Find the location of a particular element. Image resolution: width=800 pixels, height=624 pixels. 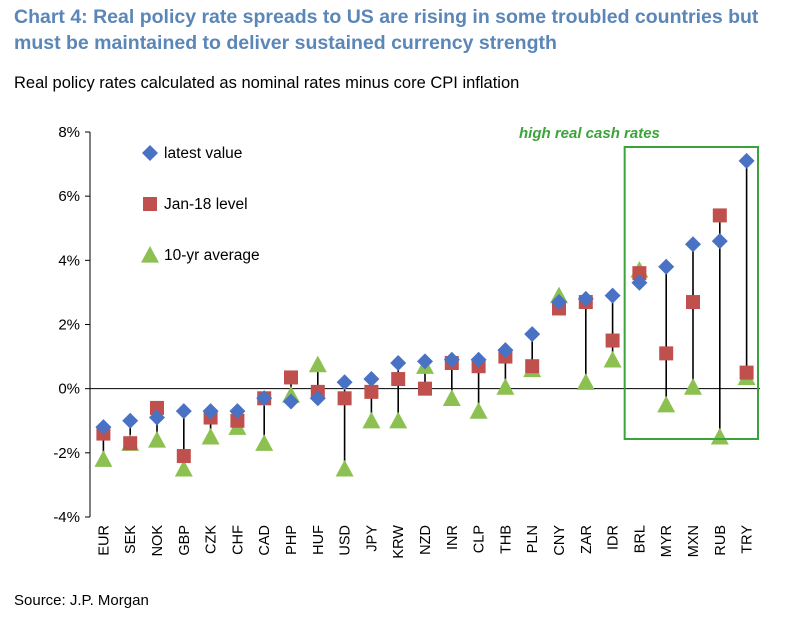

legend-marker-diamond is located at coordinates (150, 153).